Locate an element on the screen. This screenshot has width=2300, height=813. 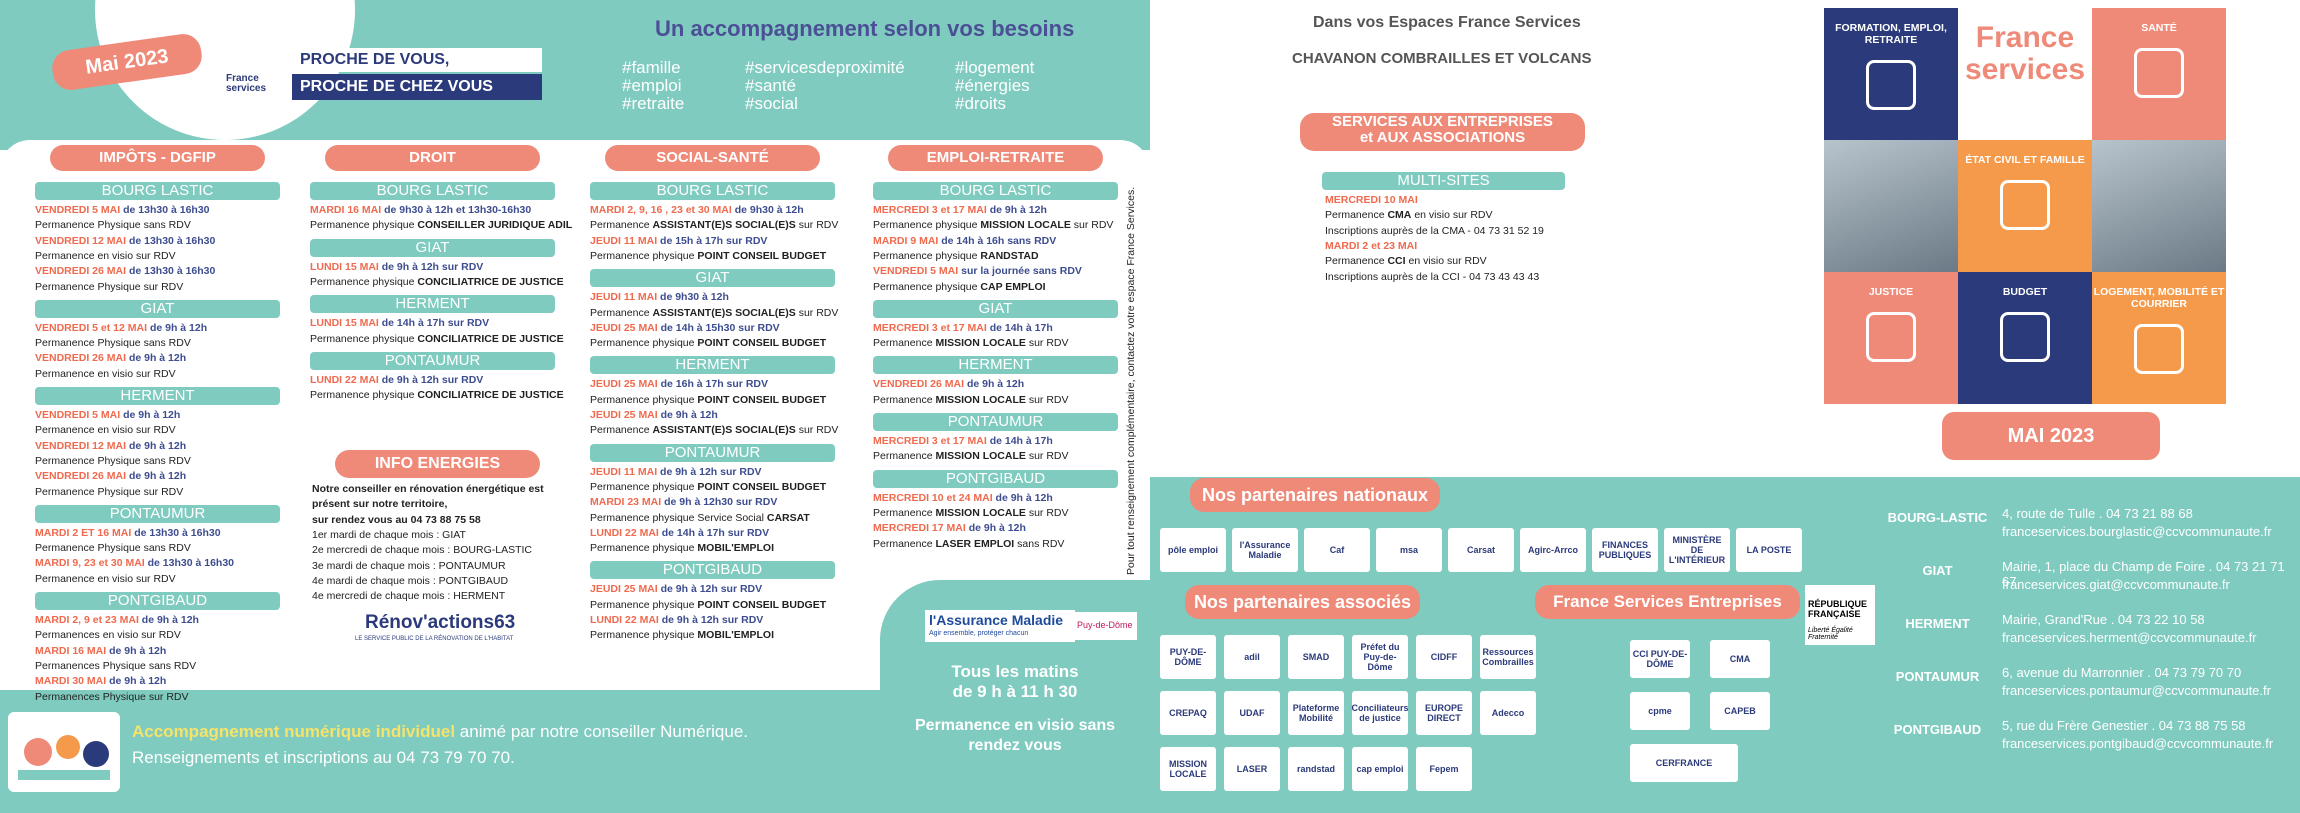
assurance-hours: de 9 h à 11 h 30 is located at coordinates (1015, 691).